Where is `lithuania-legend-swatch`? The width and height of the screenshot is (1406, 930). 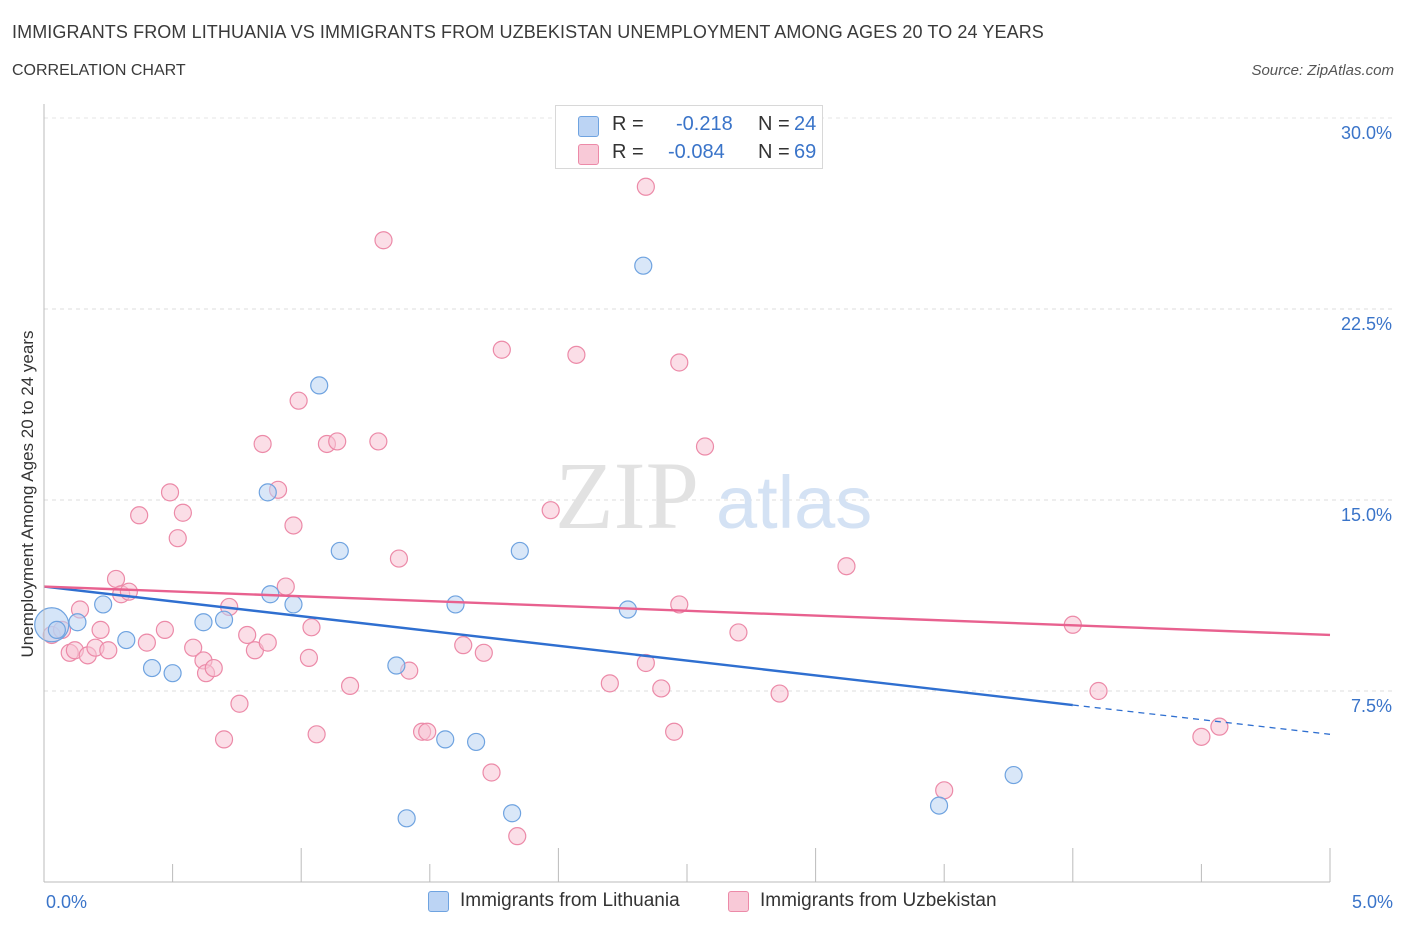 lithuania-legend-swatch is located at coordinates (438, 901).